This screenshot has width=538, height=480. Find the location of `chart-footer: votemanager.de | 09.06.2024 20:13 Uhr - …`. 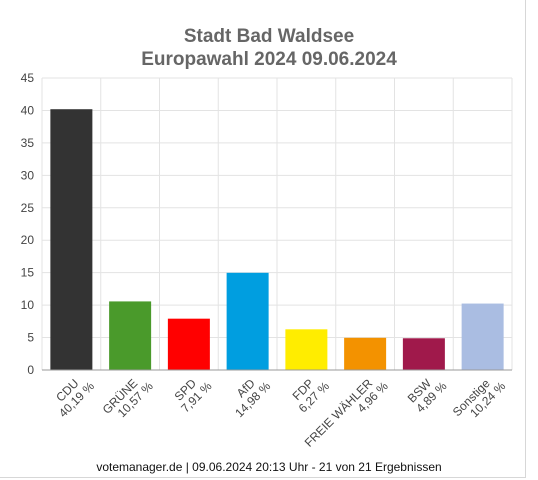

chart-footer: votemanager.de | 09.06.2024 20:13 Uhr - … is located at coordinates (269, 467).